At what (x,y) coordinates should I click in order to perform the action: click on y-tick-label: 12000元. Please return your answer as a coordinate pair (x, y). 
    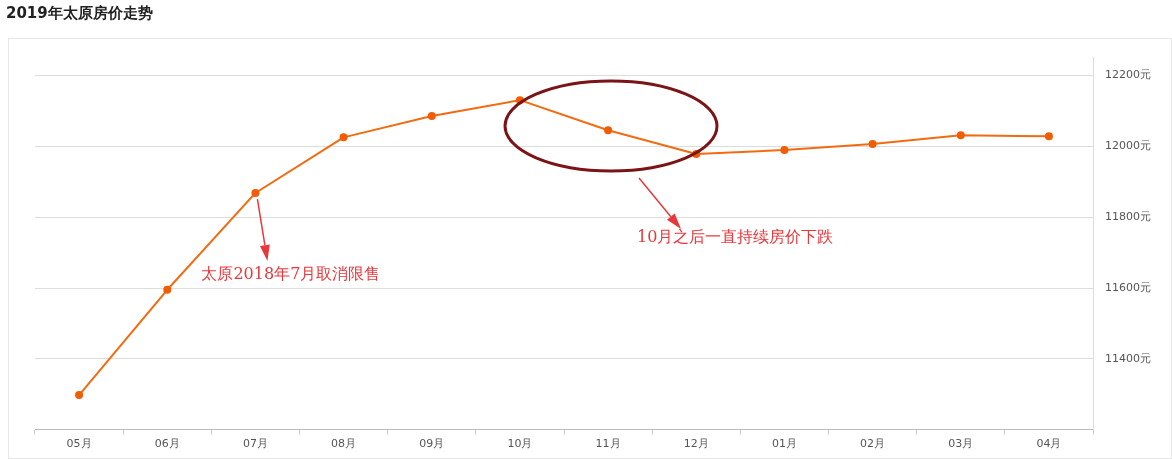
    Looking at the image, I should click on (1128, 146).